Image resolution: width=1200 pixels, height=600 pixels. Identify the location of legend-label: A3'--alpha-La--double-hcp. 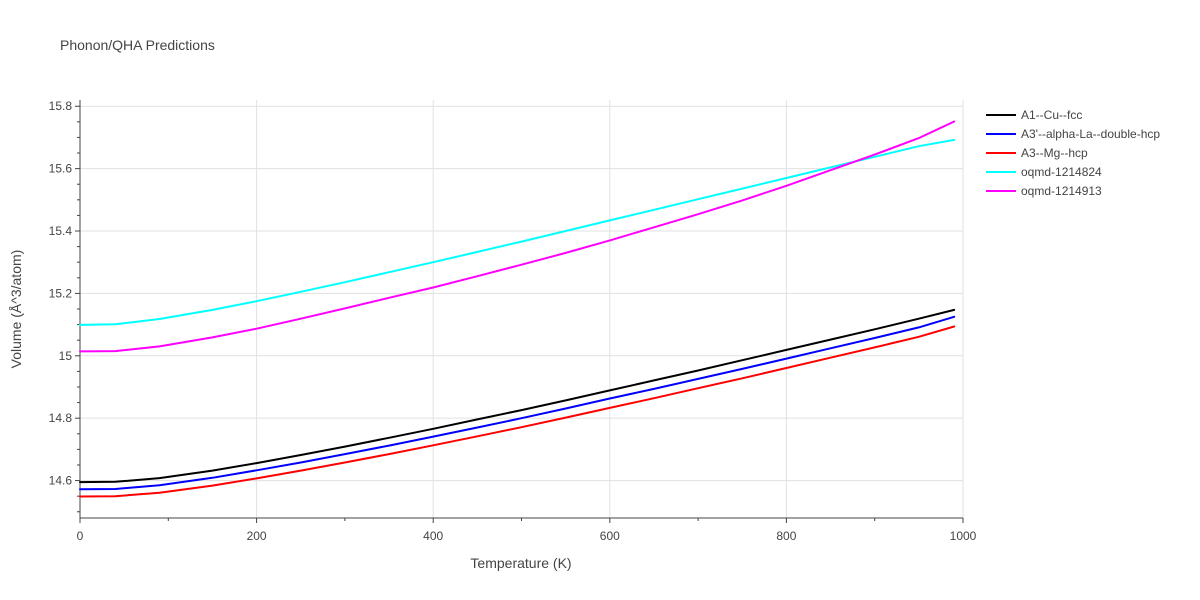
(1090, 134).